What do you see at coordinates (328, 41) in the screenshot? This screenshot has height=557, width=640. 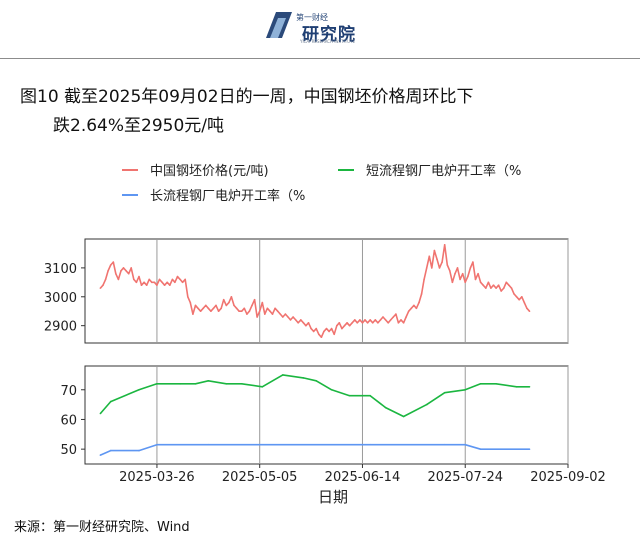 I see `logo-sub-text: YICAI RESEARCH INSTITUTE` at bounding box center [328, 41].